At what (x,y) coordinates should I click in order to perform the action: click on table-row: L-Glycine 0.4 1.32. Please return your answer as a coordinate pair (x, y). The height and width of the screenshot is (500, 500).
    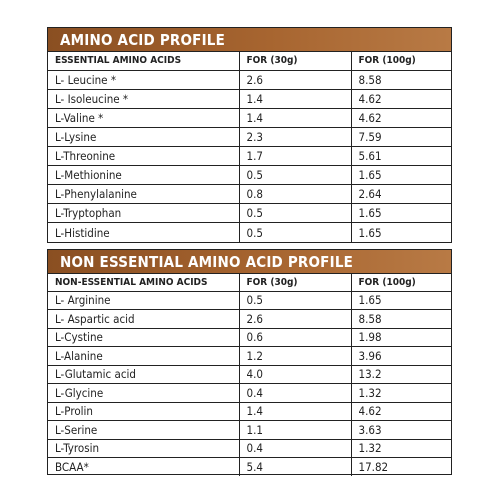
    Looking at the image, I should click on (249, 393).